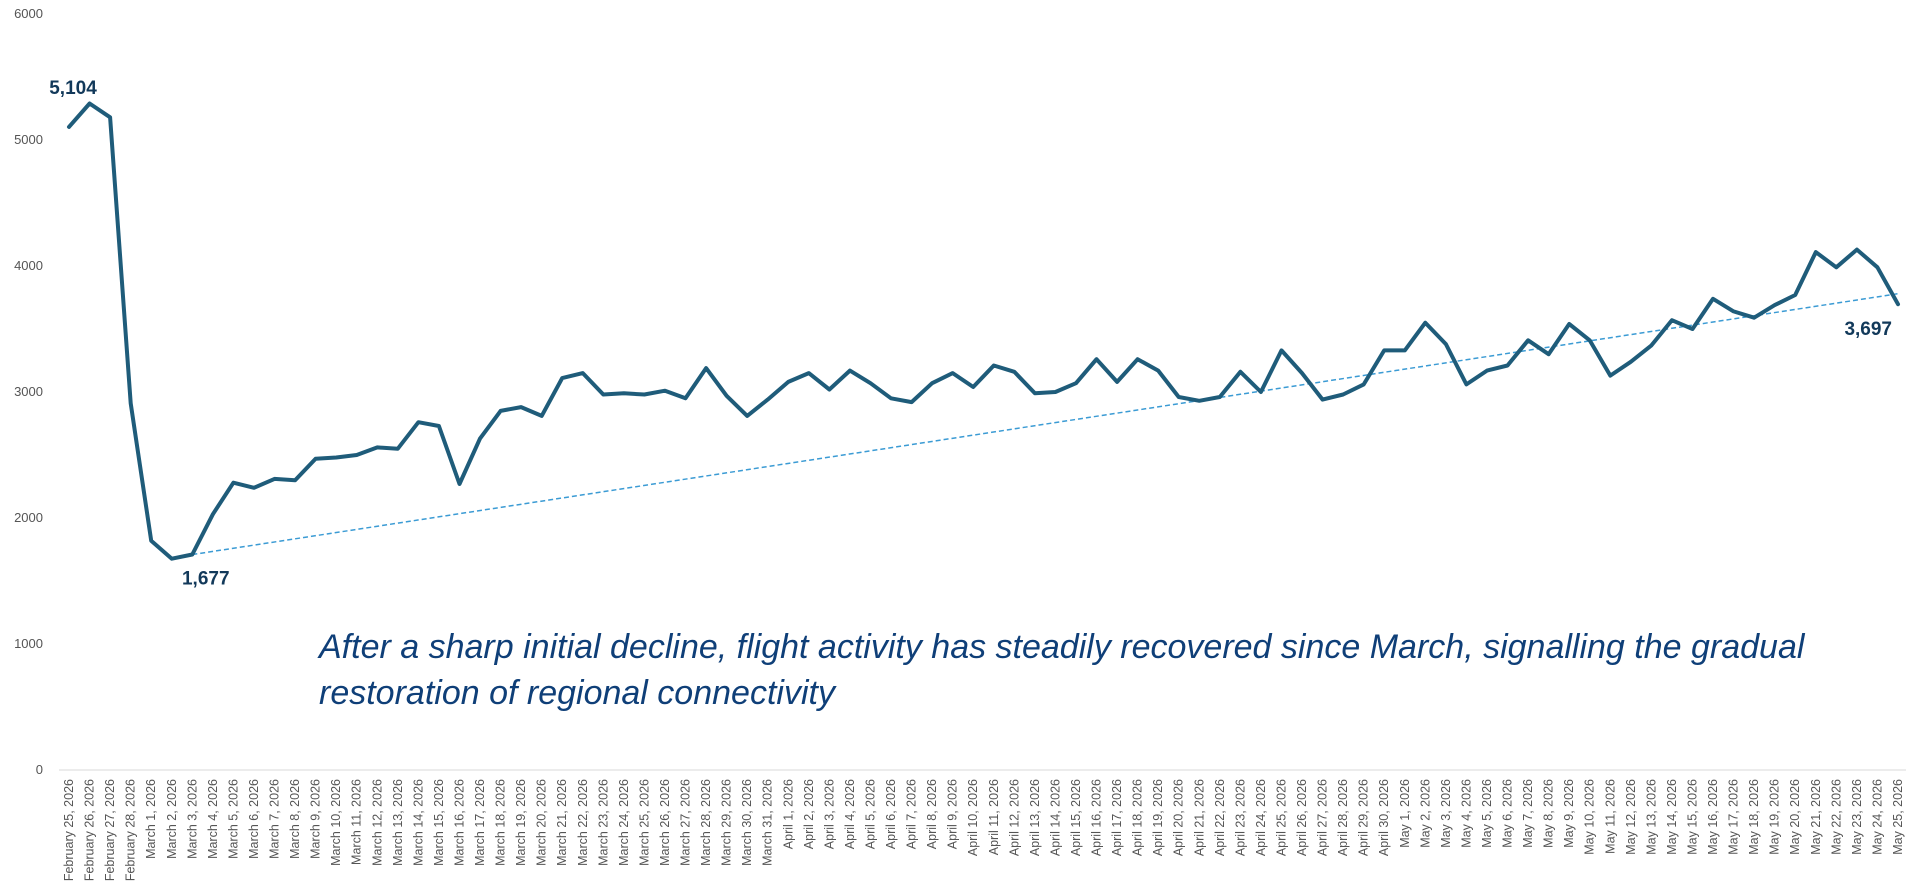  I want to click on y-tick-label: 6000, so click(28, 13).